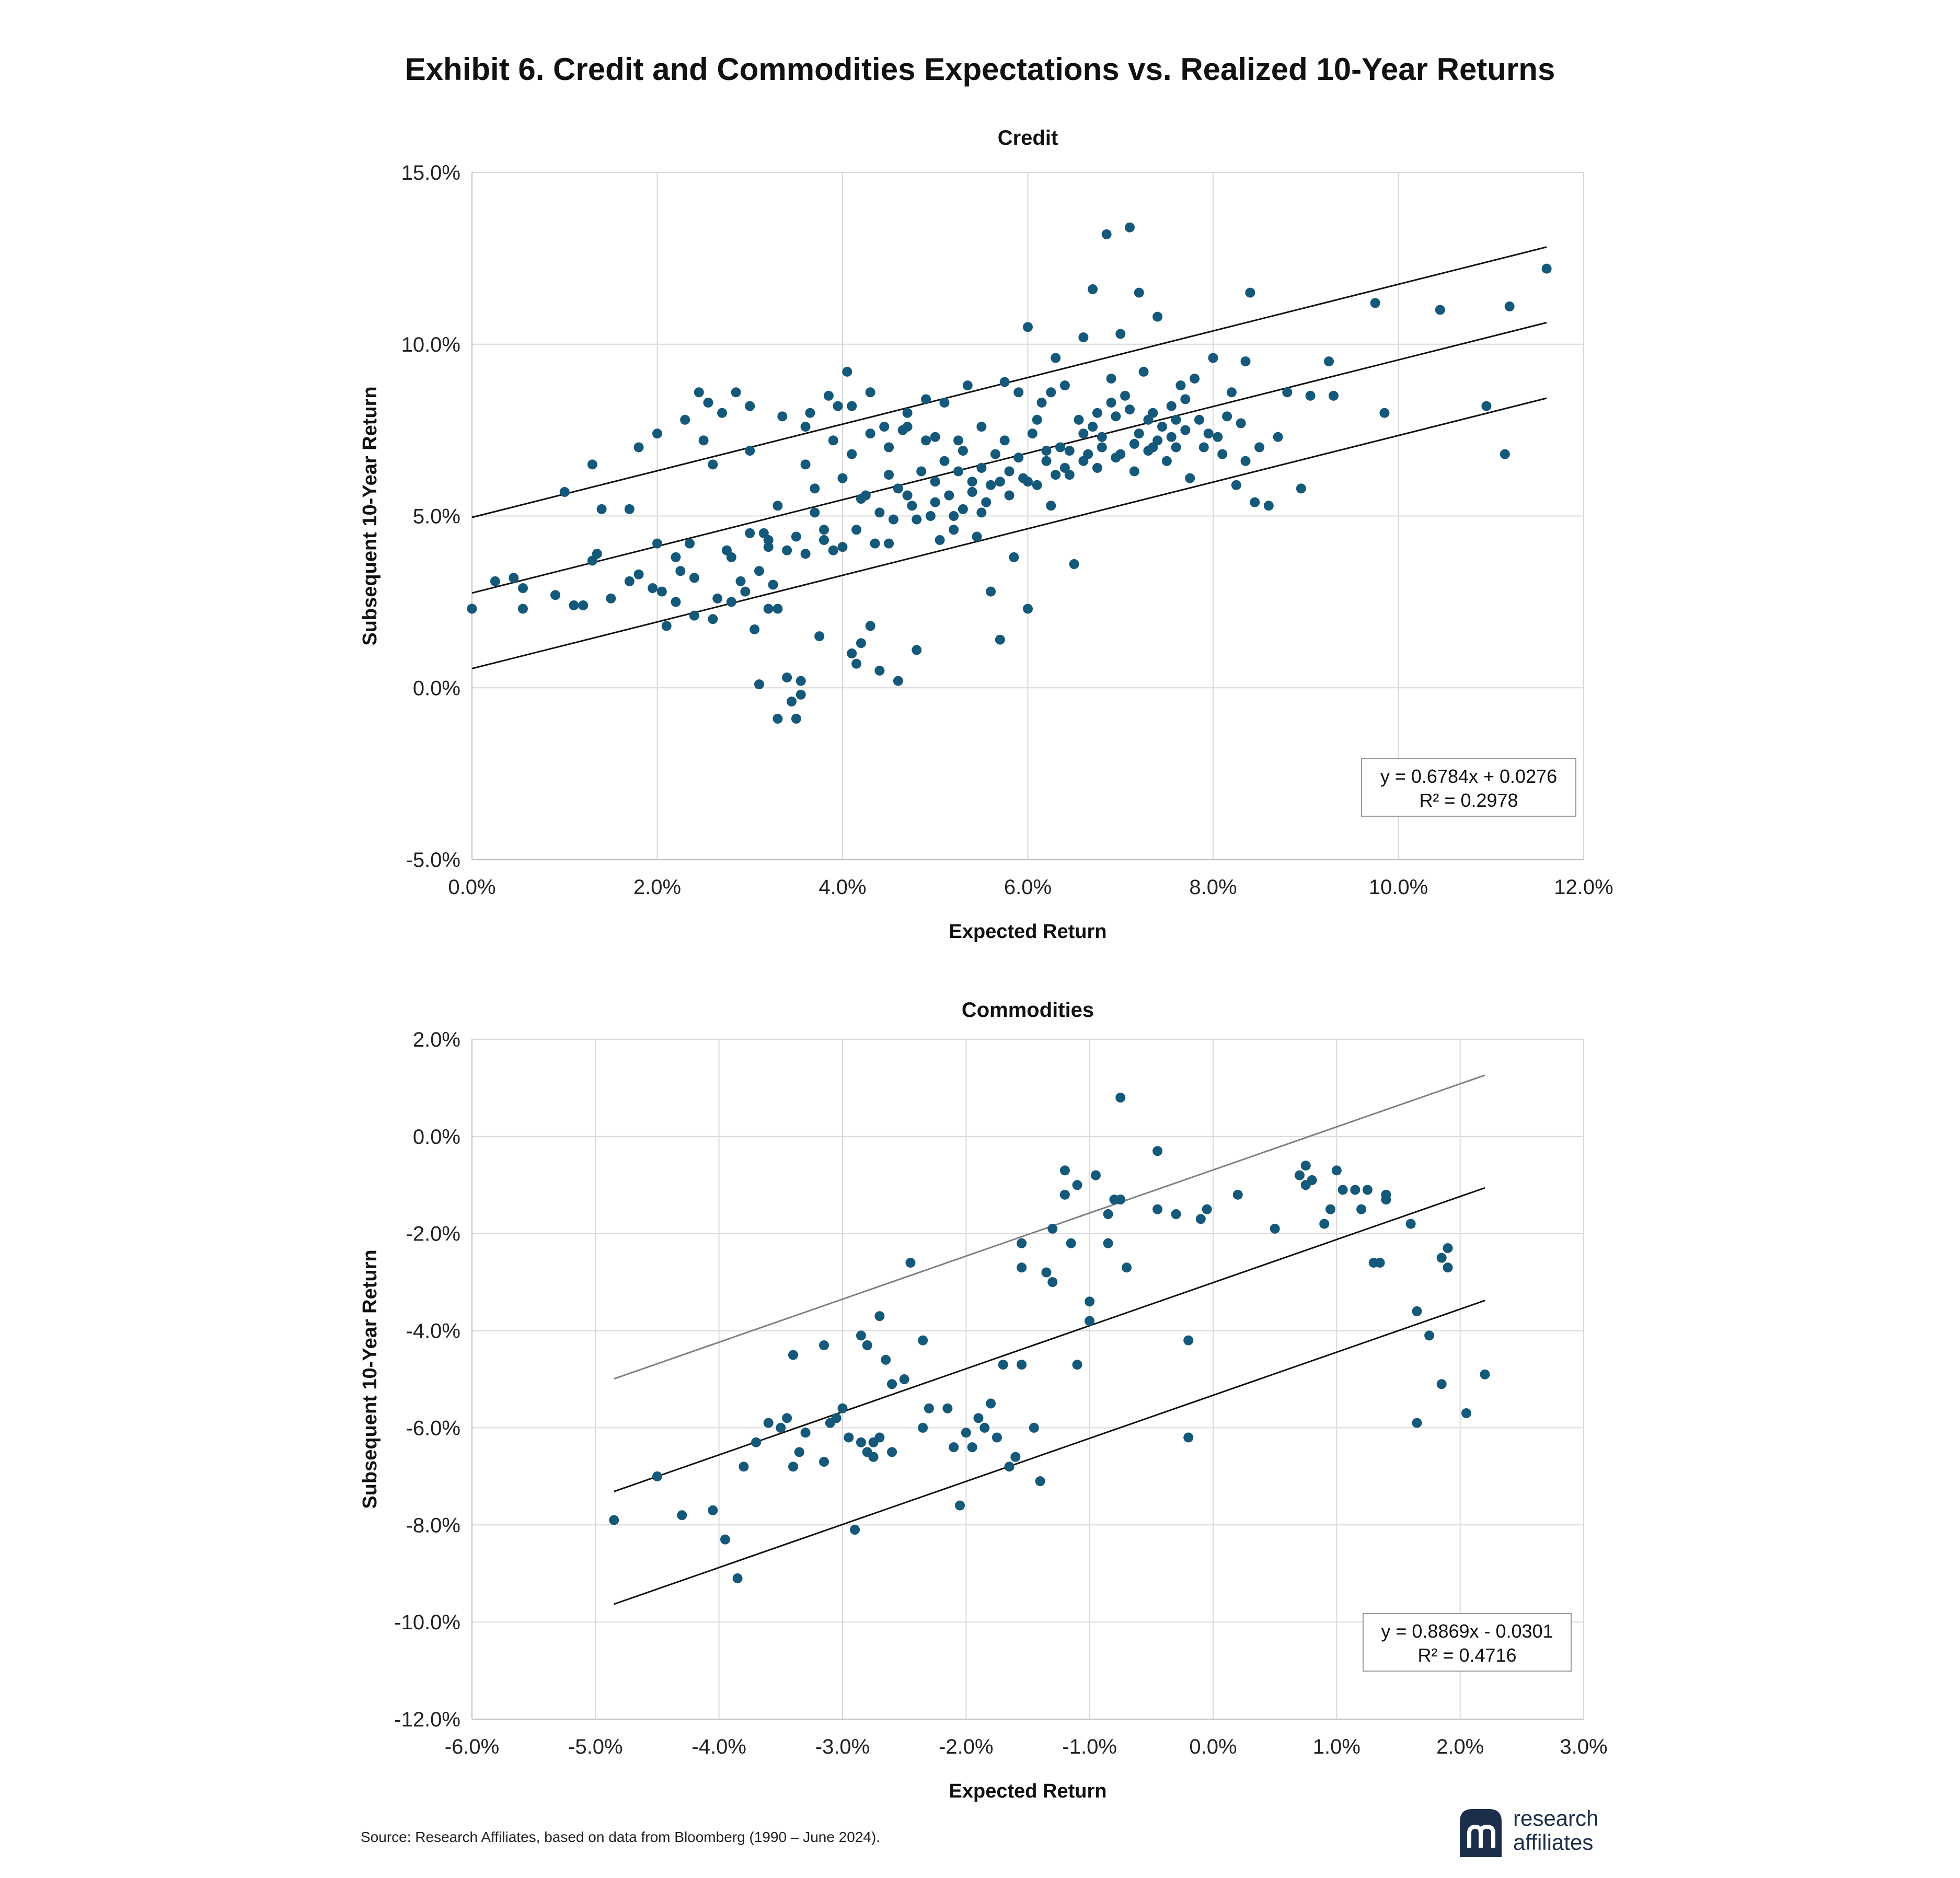 Image resolution: width=1960 pixels, height=1878 pixels. What do you see at coordinates (1583, 888) in the screenshot?
I see `credit-x-tick-label: 12.0%` at bounding box center [1583, 888].